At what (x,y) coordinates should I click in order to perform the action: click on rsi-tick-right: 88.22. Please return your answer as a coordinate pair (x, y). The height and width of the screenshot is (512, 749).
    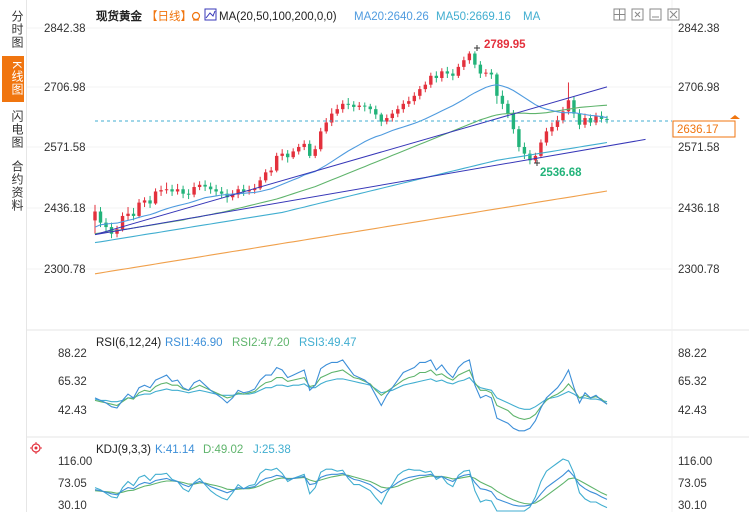
    Looking at the image, I should click on (692, 354).